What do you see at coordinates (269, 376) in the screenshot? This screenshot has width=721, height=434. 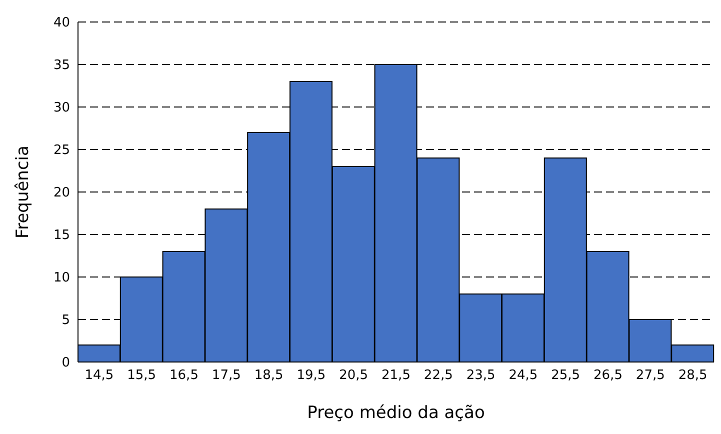 I see `x-tick-label: 18,5` at bounding box center [269, 376].